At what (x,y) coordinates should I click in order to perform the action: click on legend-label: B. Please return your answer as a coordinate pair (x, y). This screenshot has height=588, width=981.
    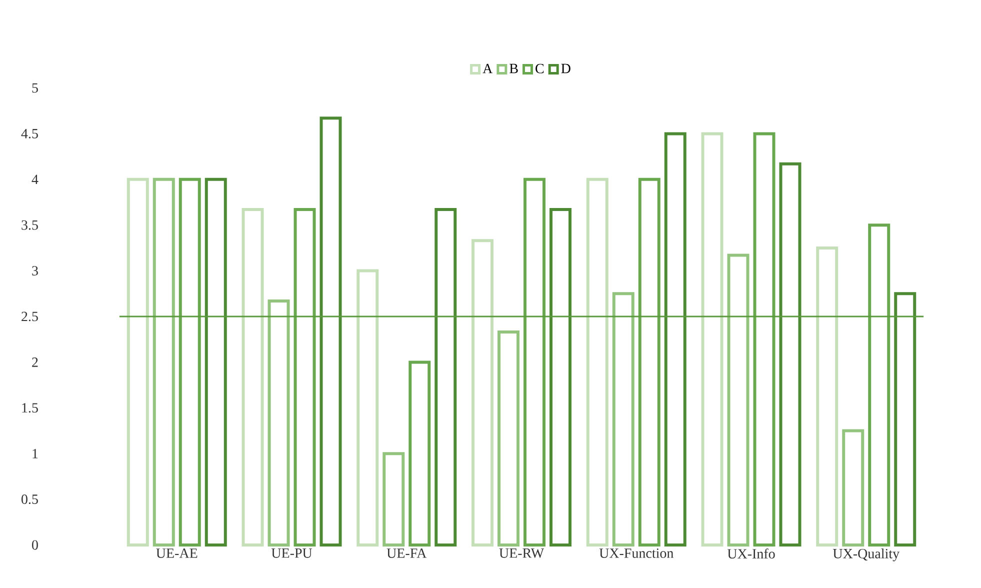
    Looking at the image, I should click on (514, 69).